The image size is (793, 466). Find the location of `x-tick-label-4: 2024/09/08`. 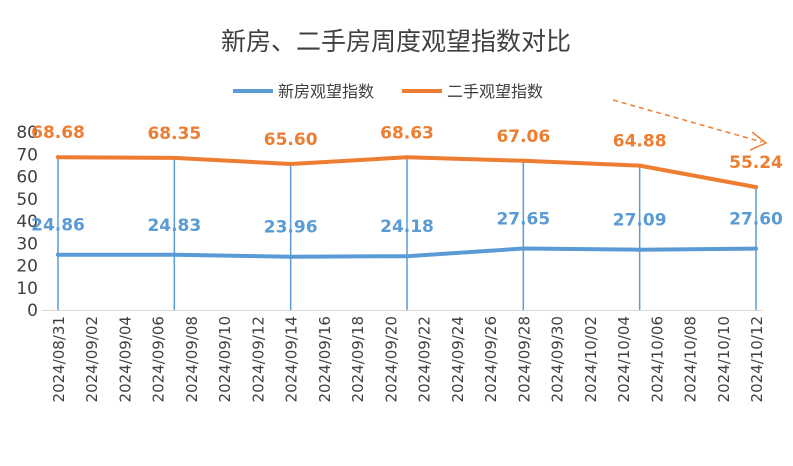

x-tick-label-4: 2024/09/08 is located at coordinates (192, 359).